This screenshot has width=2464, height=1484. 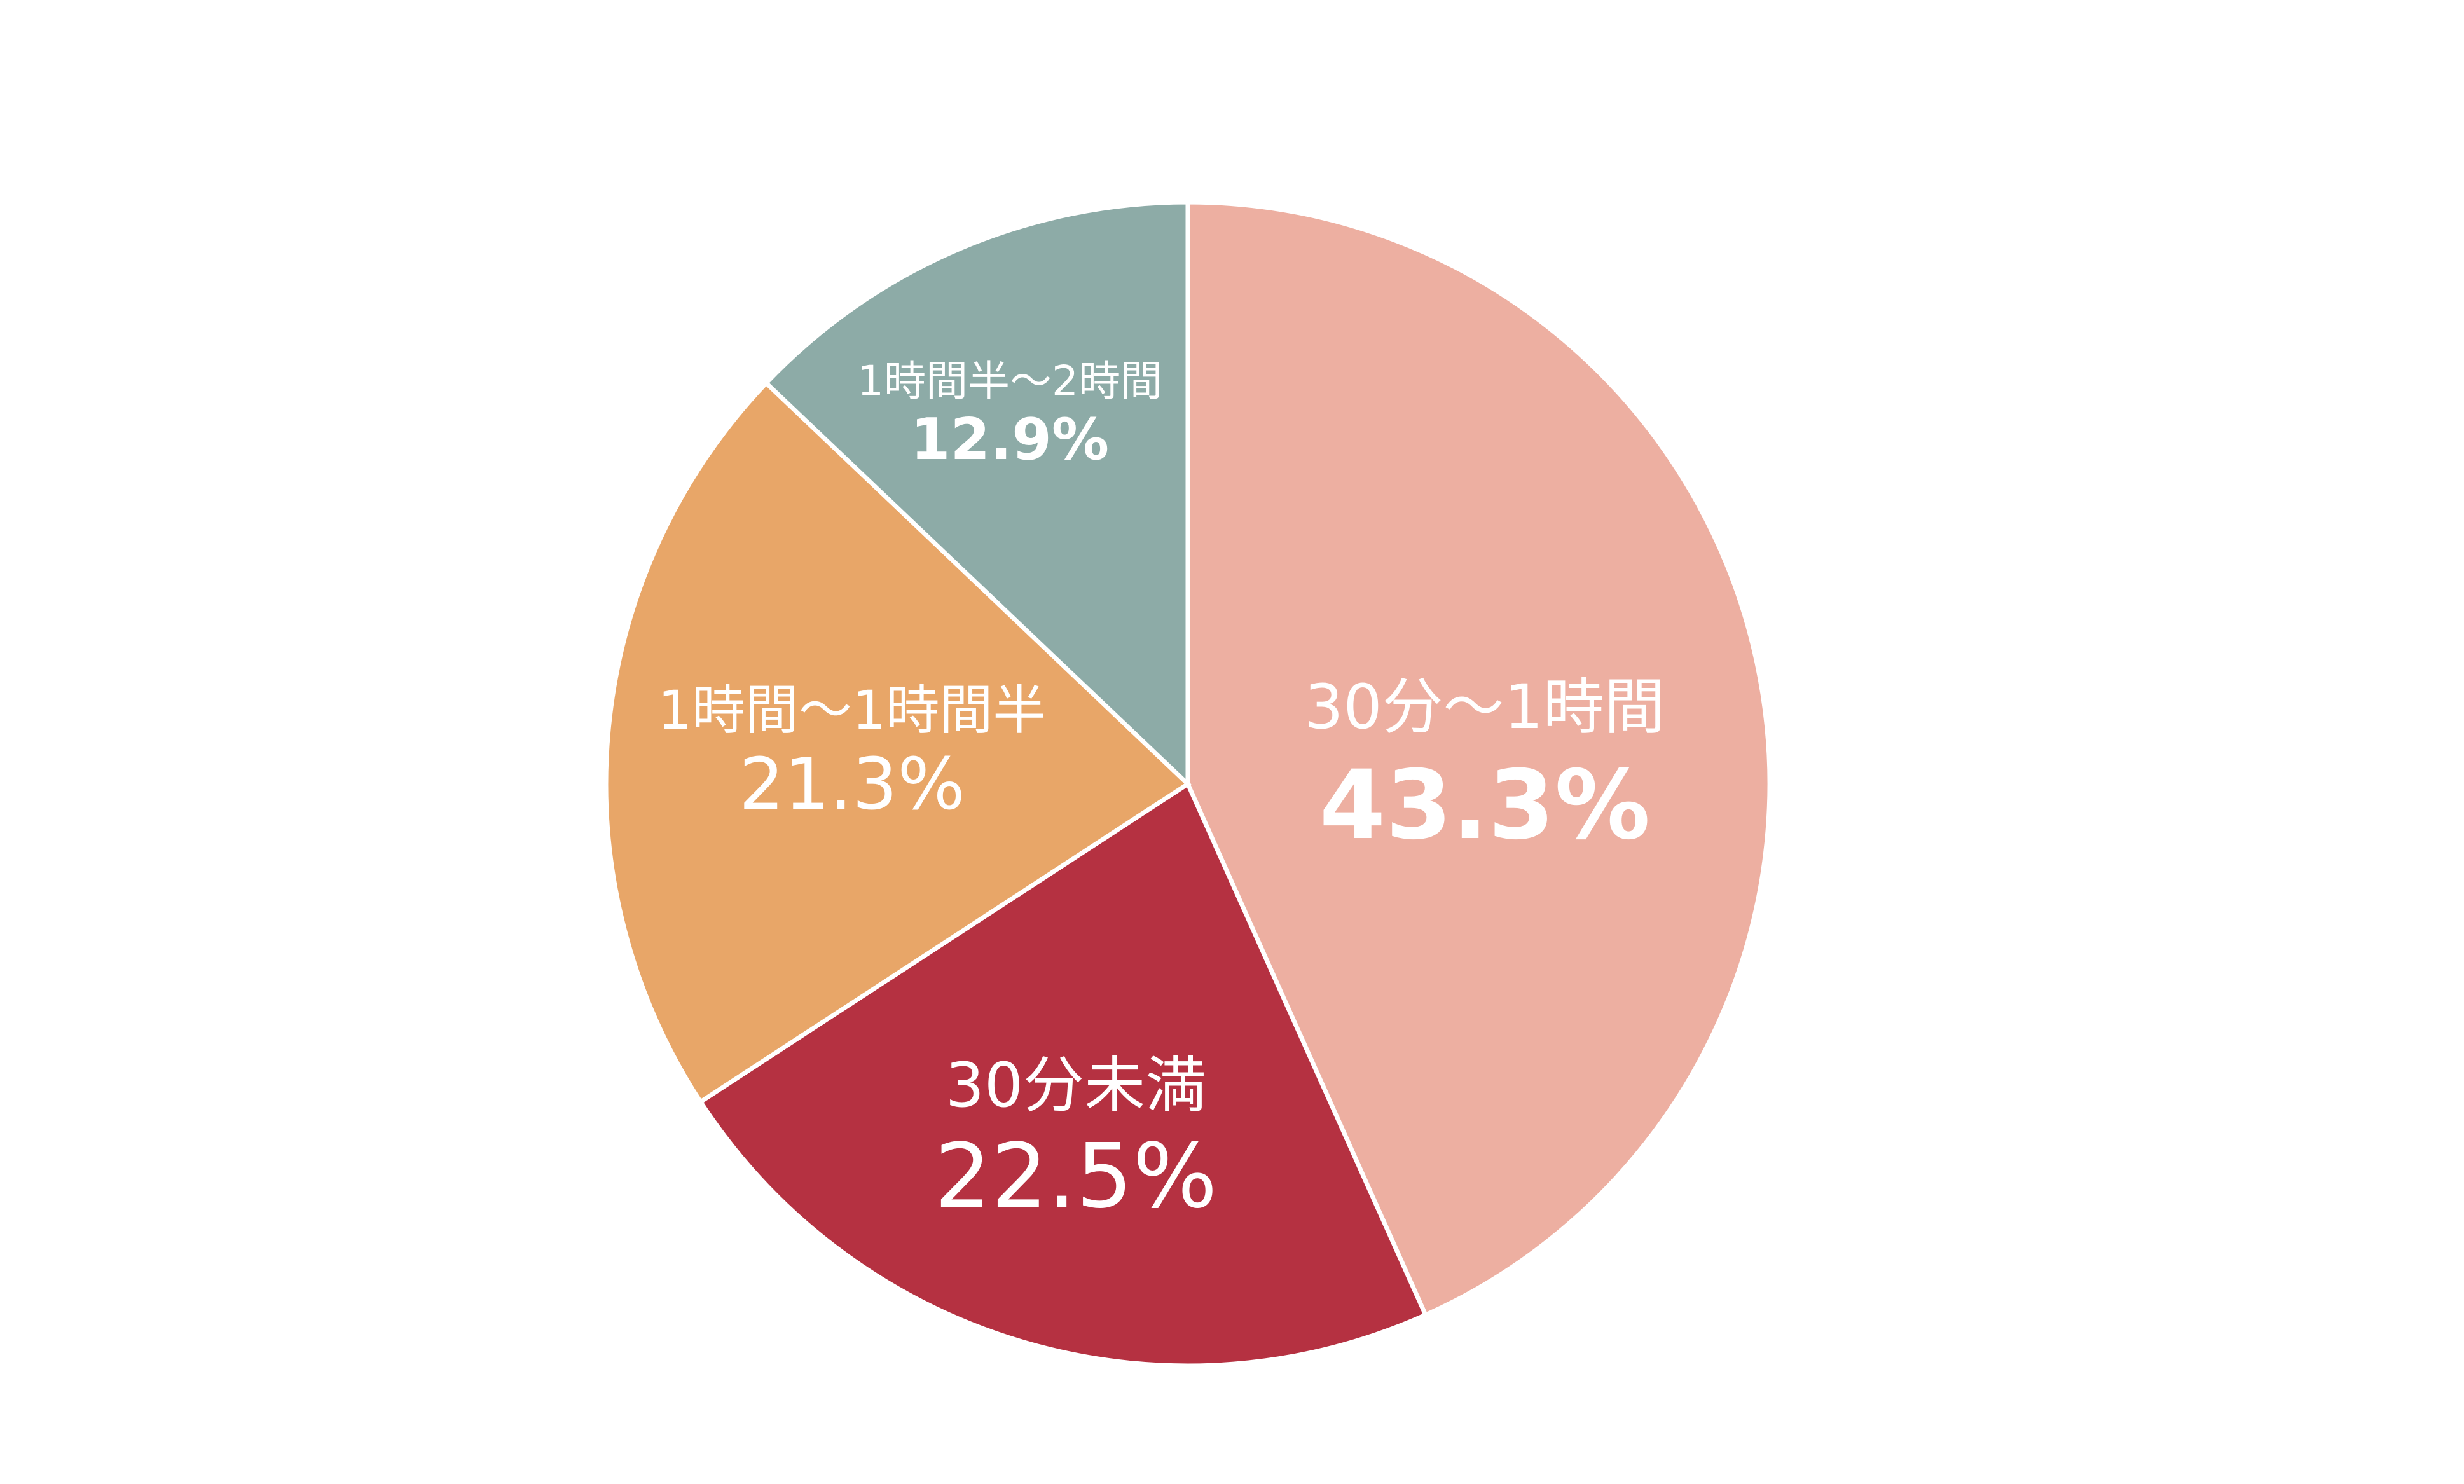 I want to click on slice-1h30-2h, so click(x=976, y=495).